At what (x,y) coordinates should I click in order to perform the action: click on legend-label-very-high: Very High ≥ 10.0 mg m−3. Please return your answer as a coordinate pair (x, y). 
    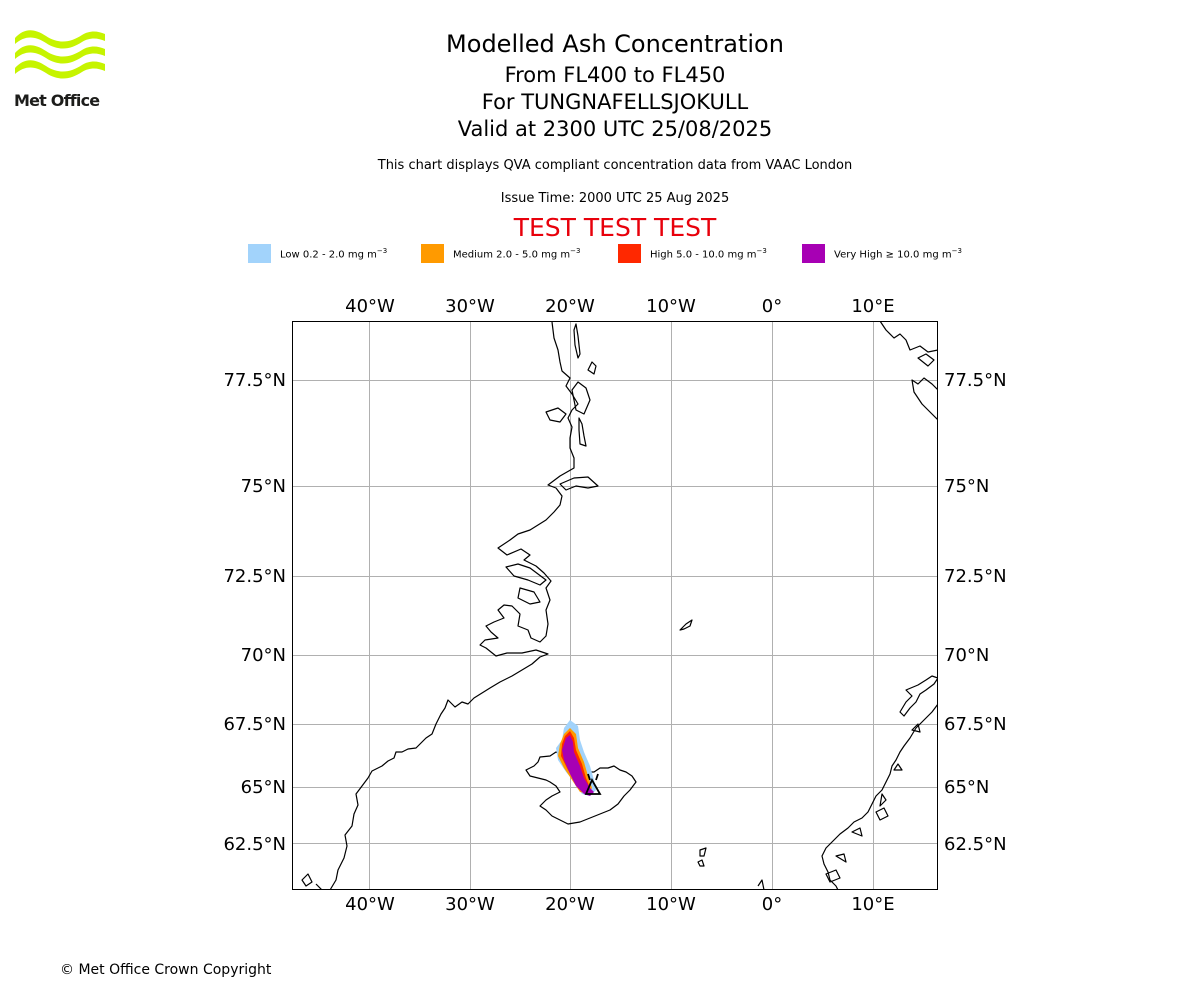
    Looking at the image, I should click on (898, 254).